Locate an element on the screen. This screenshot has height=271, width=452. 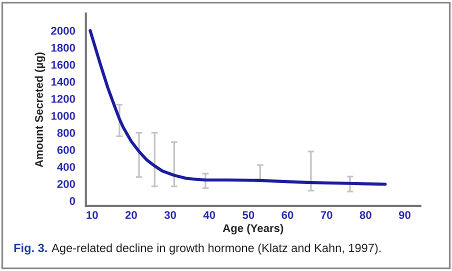
caption: Fig. 3. is located at coordinates (30, 249).